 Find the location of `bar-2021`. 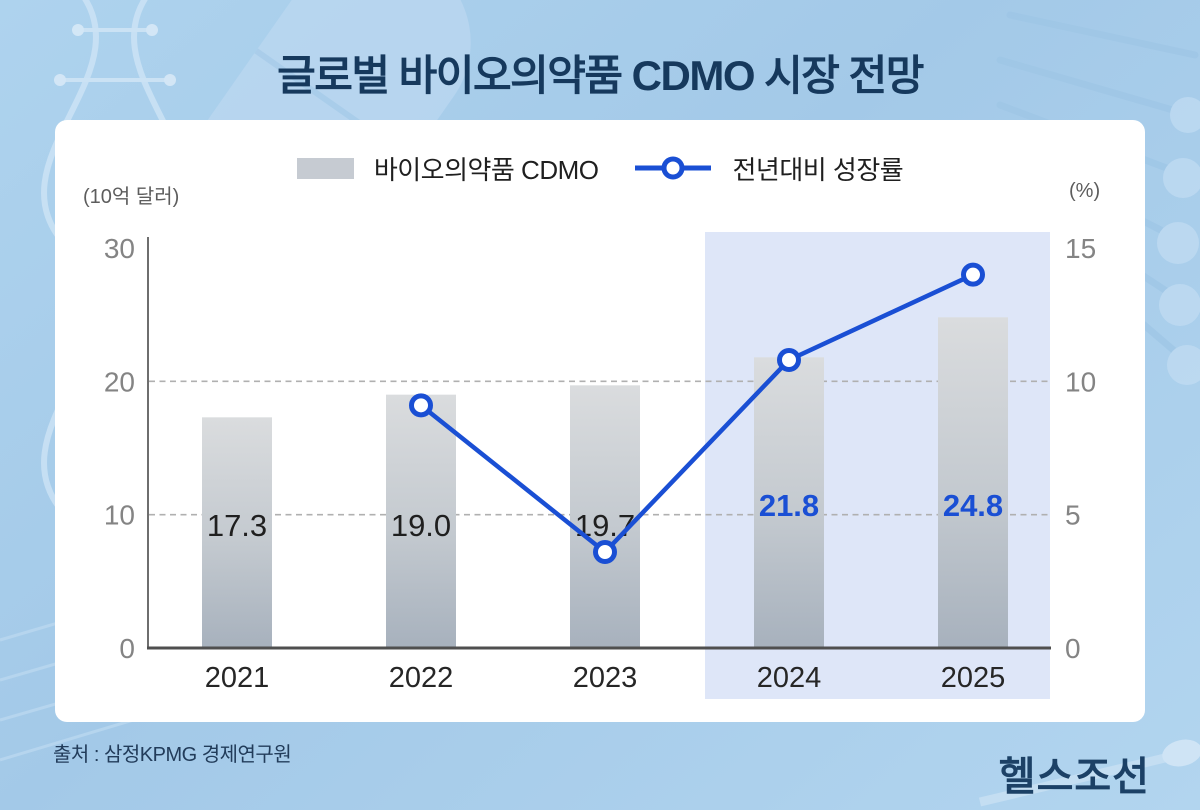

bar-2021 is located at coordinates (237, 532).